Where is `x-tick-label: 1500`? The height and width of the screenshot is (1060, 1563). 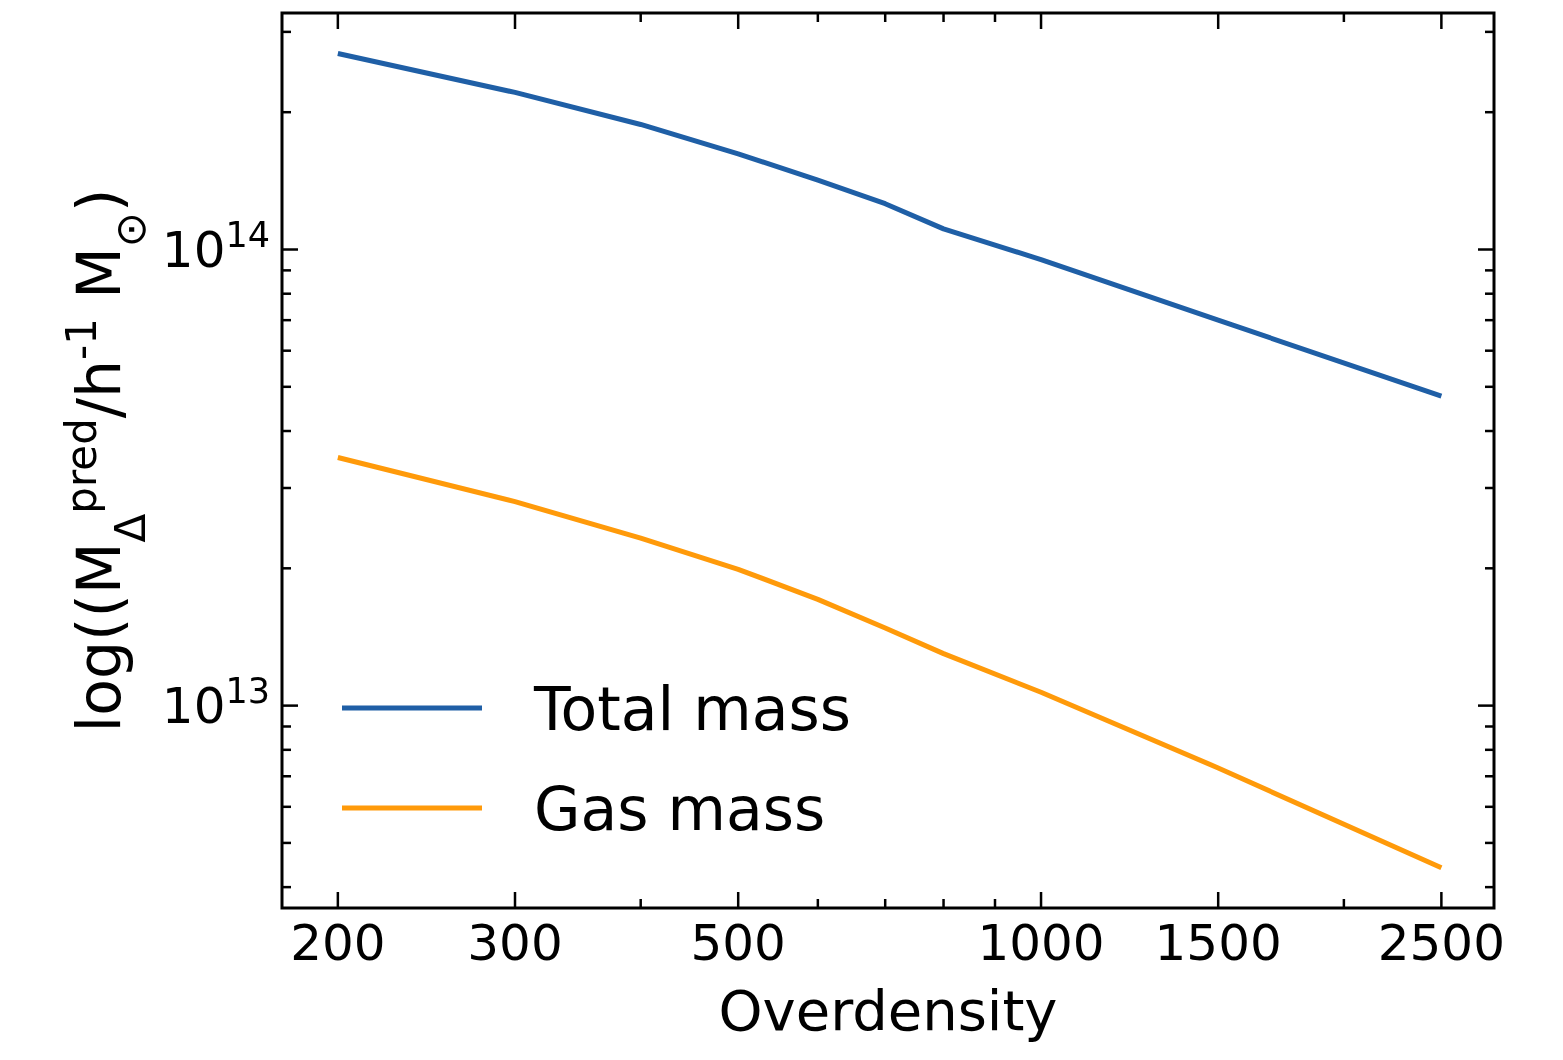
x-tick-label: 1500 is located at coordinates (1218, 943).